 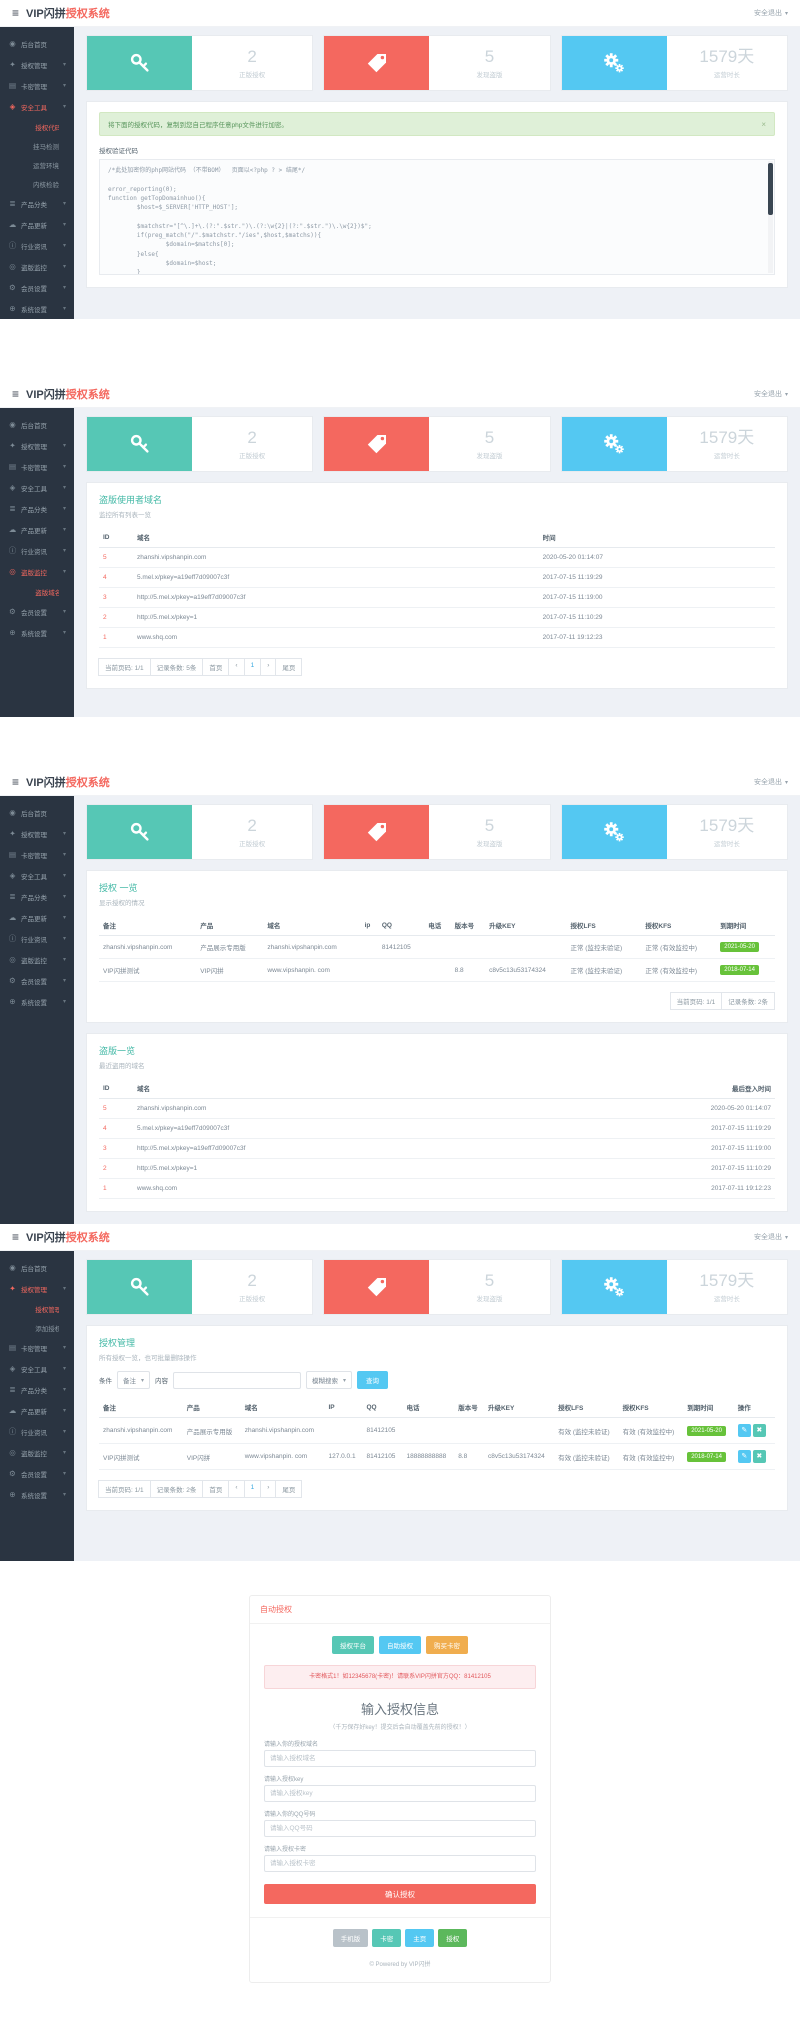 What do you see at coordinates (447, 1645) in the screenshot?
I see `buy-card-button: 购买卡密` at bounding box center [447, 1645].